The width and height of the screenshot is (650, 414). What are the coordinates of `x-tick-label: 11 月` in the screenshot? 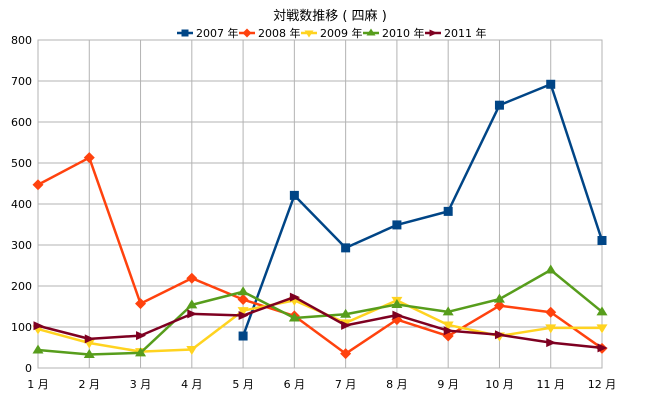 It's located at (550, 384).